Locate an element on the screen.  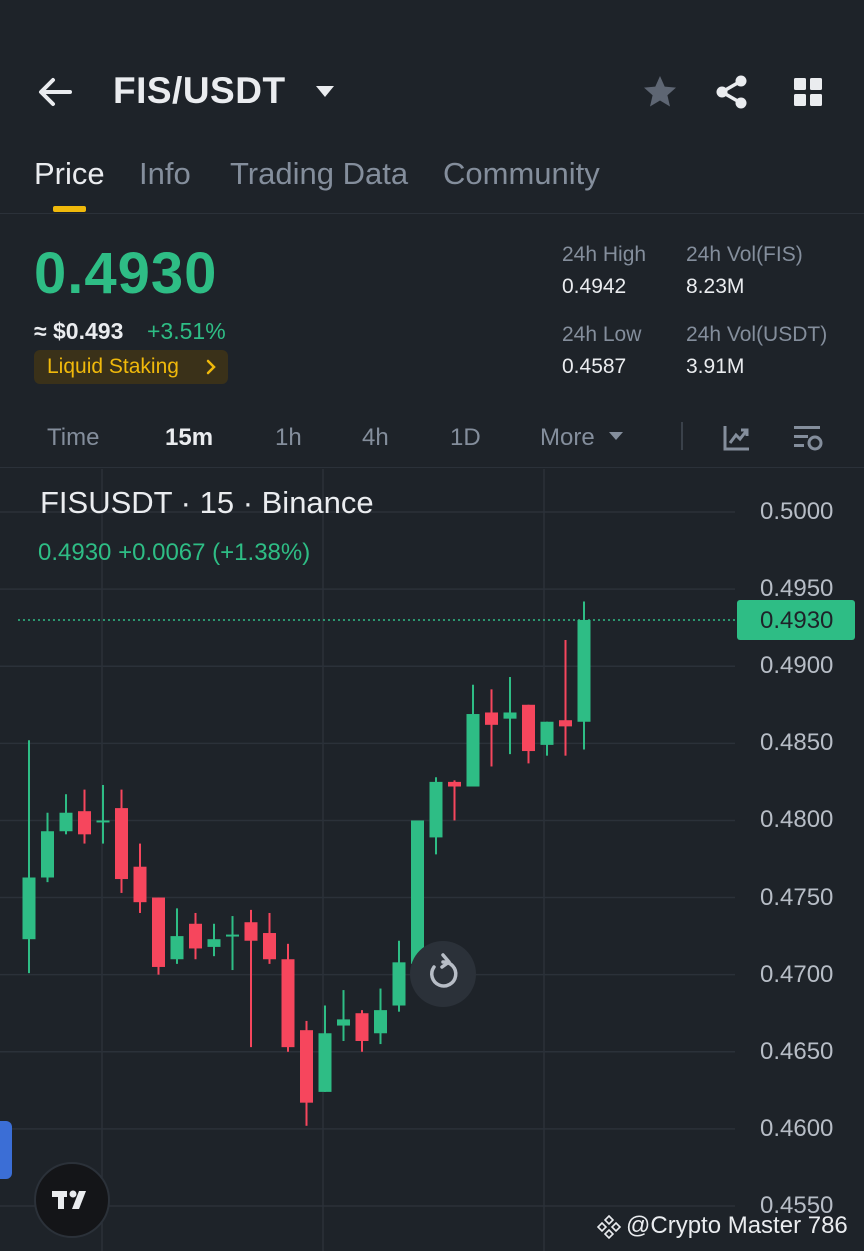
chart-summary: 0.4930 +0.0067 (+1.38%) is located at coordinates (174, 552).